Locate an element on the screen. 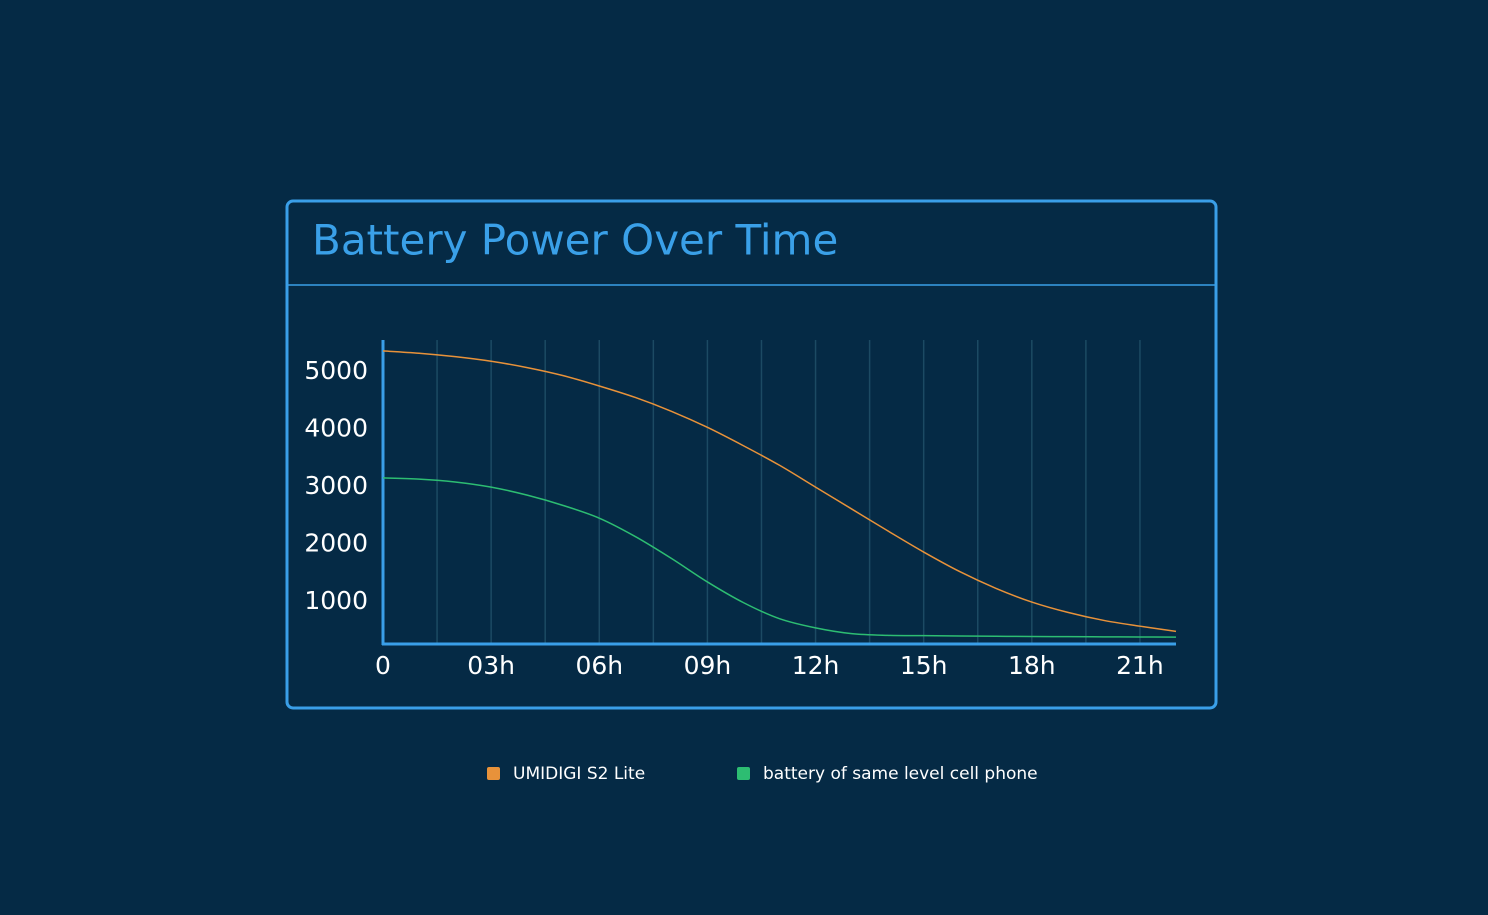  y-tick-label: 1000 is located at coordinates (336, 600).